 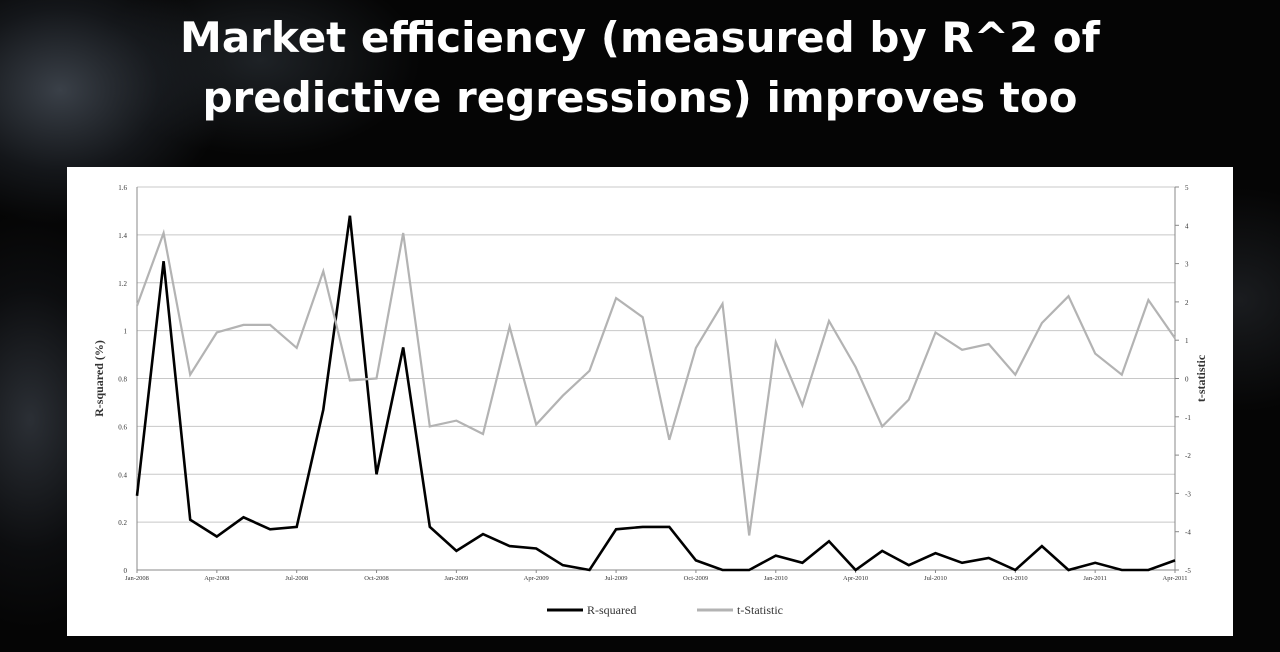 I want to click on x-tick-label: Apr-2008, so click(x=216, y=578).